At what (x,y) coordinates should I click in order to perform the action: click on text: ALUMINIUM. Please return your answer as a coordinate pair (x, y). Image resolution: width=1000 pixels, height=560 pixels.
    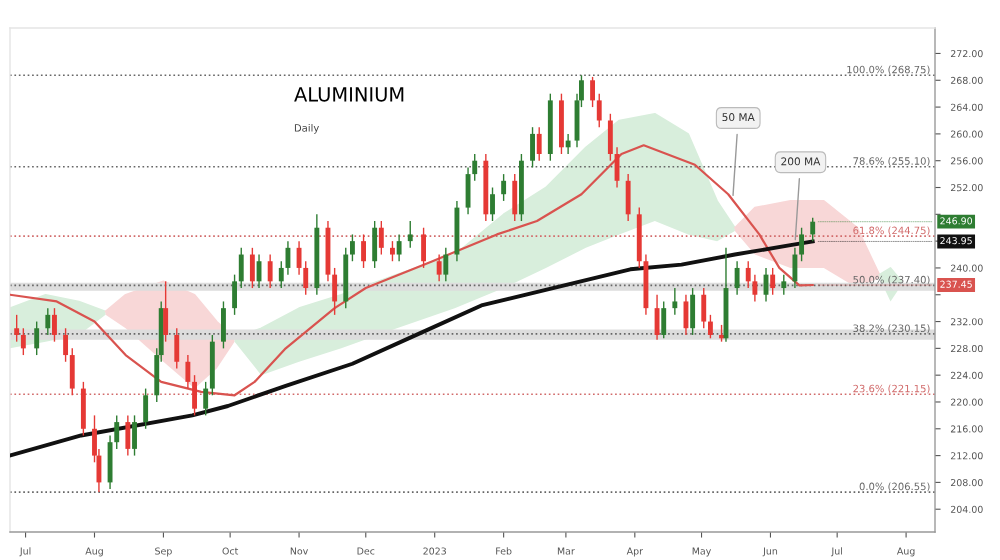
    Looking at the image, I should click on (349, 94).